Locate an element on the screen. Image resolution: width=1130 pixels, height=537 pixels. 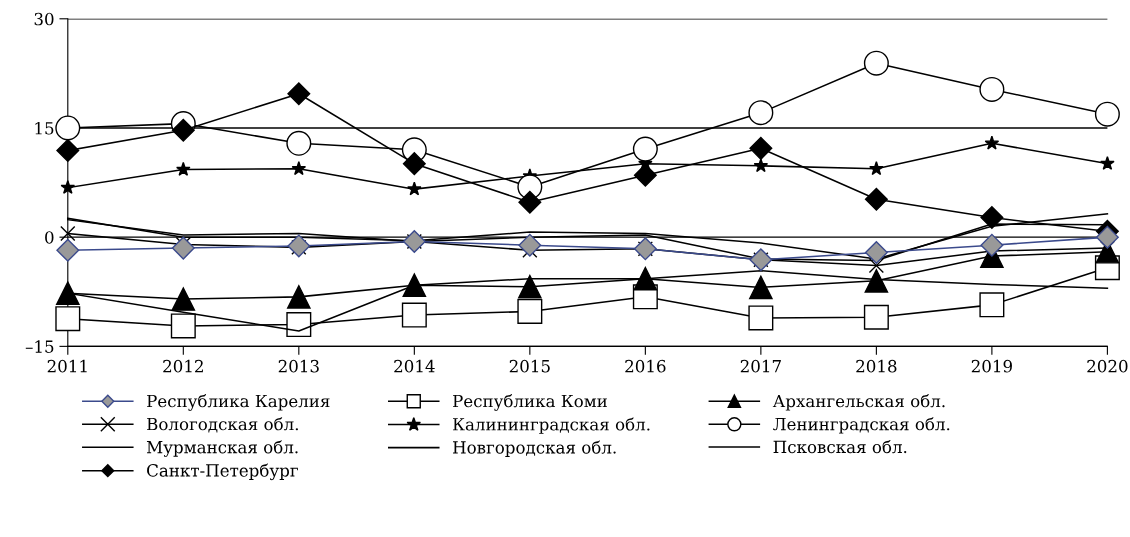
legend-label: Калининградская обл. is located at coordinates (551, 425).